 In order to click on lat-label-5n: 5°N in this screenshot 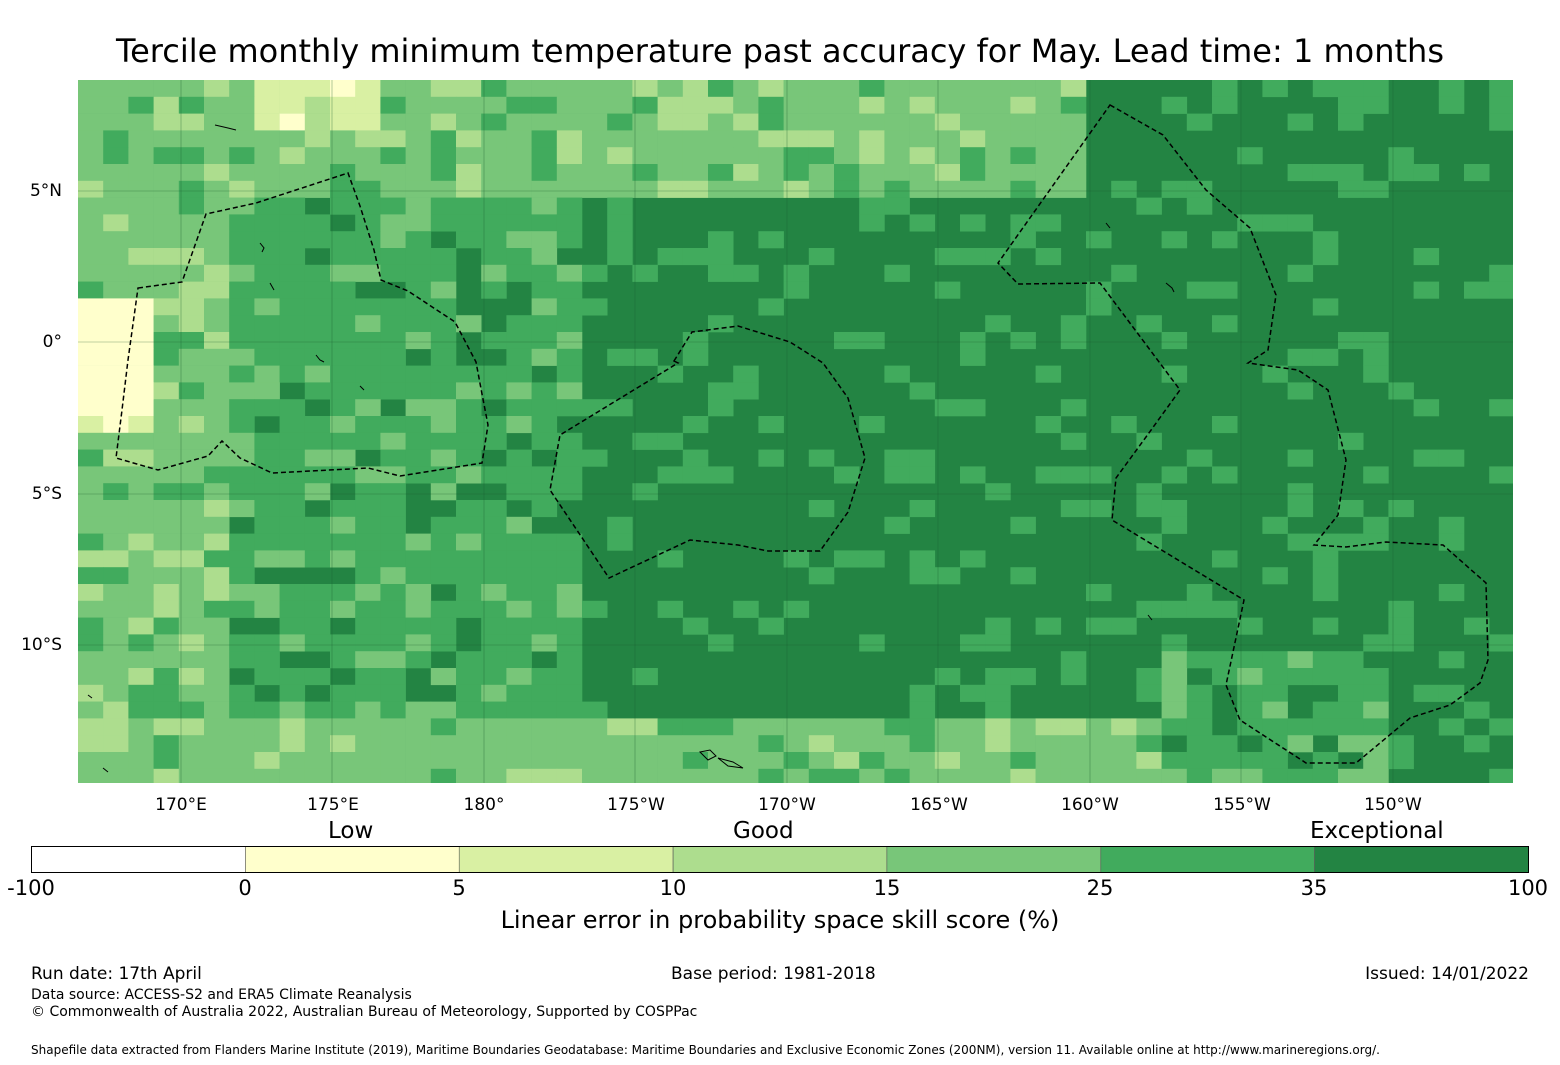, I will do `click(45, 191)`.